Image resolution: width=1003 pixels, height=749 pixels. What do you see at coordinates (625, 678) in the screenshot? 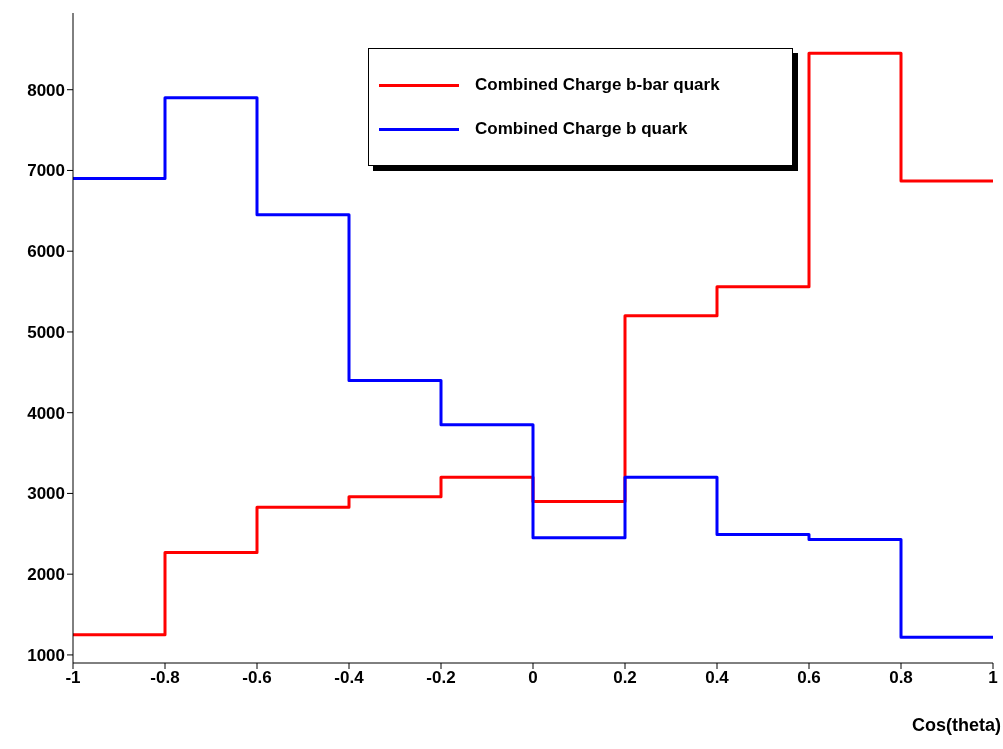
I see `x-tick-label: 0.2` at bounding box center [625, 678].